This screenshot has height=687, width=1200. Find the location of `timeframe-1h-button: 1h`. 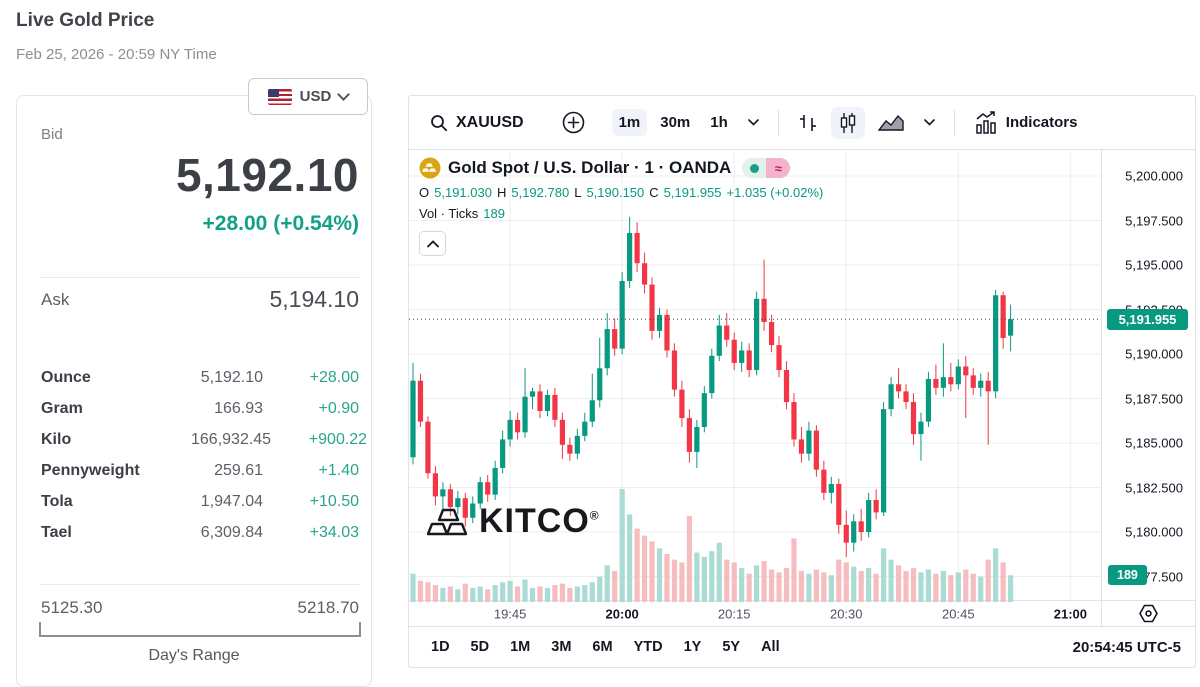

timeframe-1h-button: 1h is located at coordinates (719, 122).